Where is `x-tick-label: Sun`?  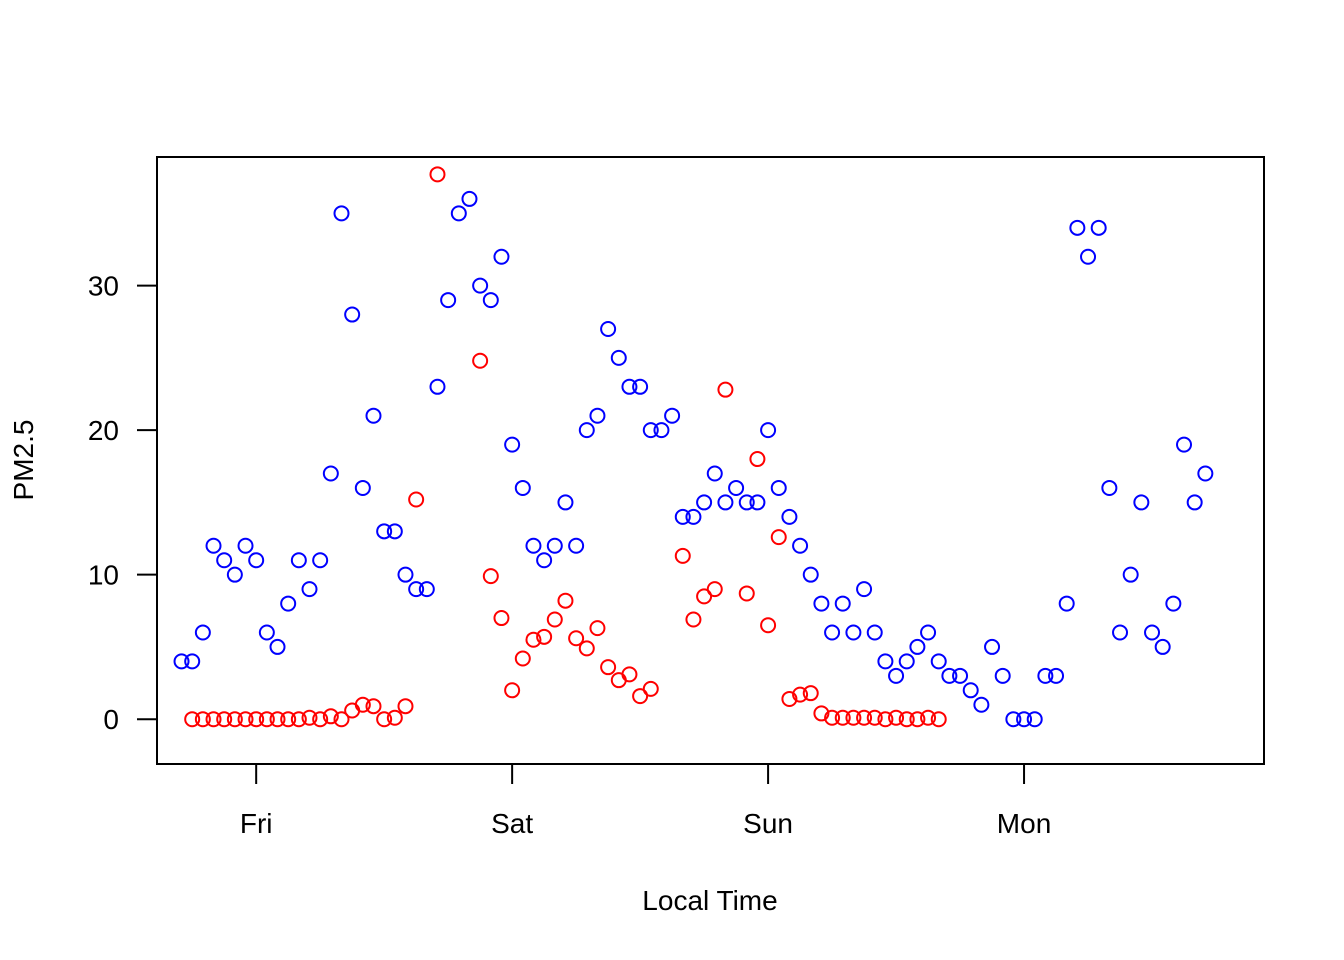
x-tick-label: Sun is located at coordinates (768, 823).